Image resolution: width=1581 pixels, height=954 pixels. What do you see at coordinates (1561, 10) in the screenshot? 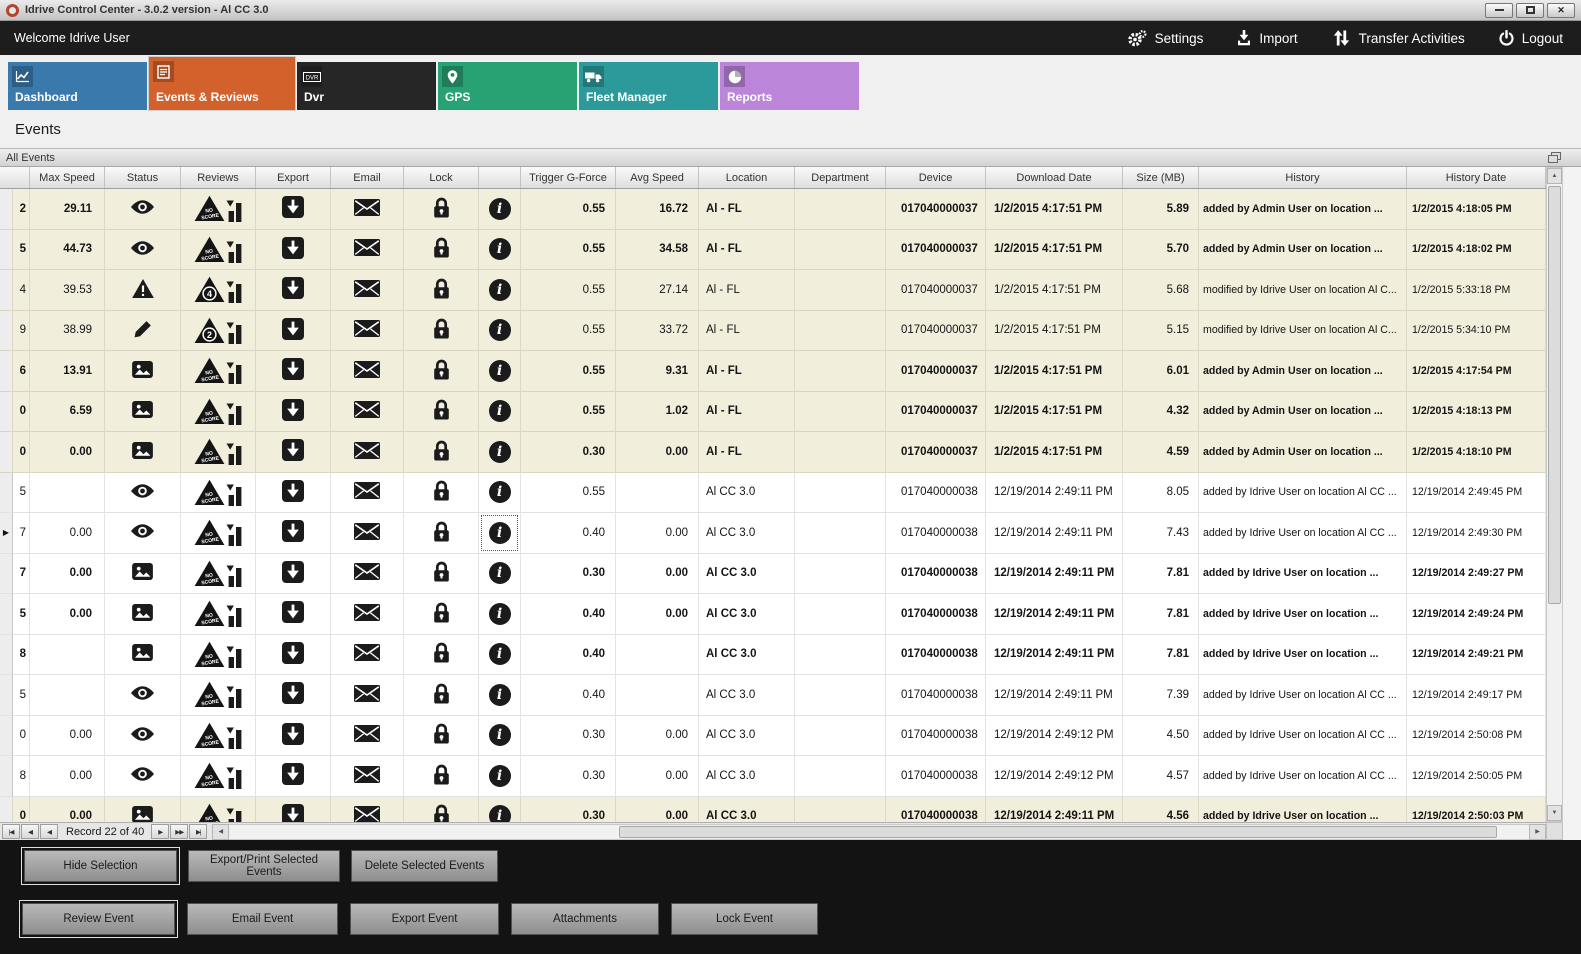
I see `close-button: ✕` at bounding box center [1561, 10].